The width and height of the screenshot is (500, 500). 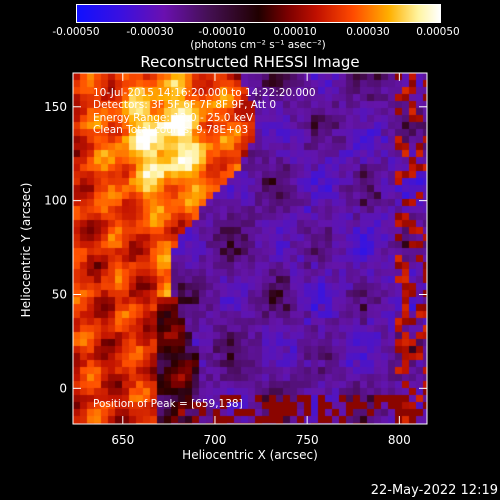 I want to click on x-tick-label: 800, so click(x=399, y=440).